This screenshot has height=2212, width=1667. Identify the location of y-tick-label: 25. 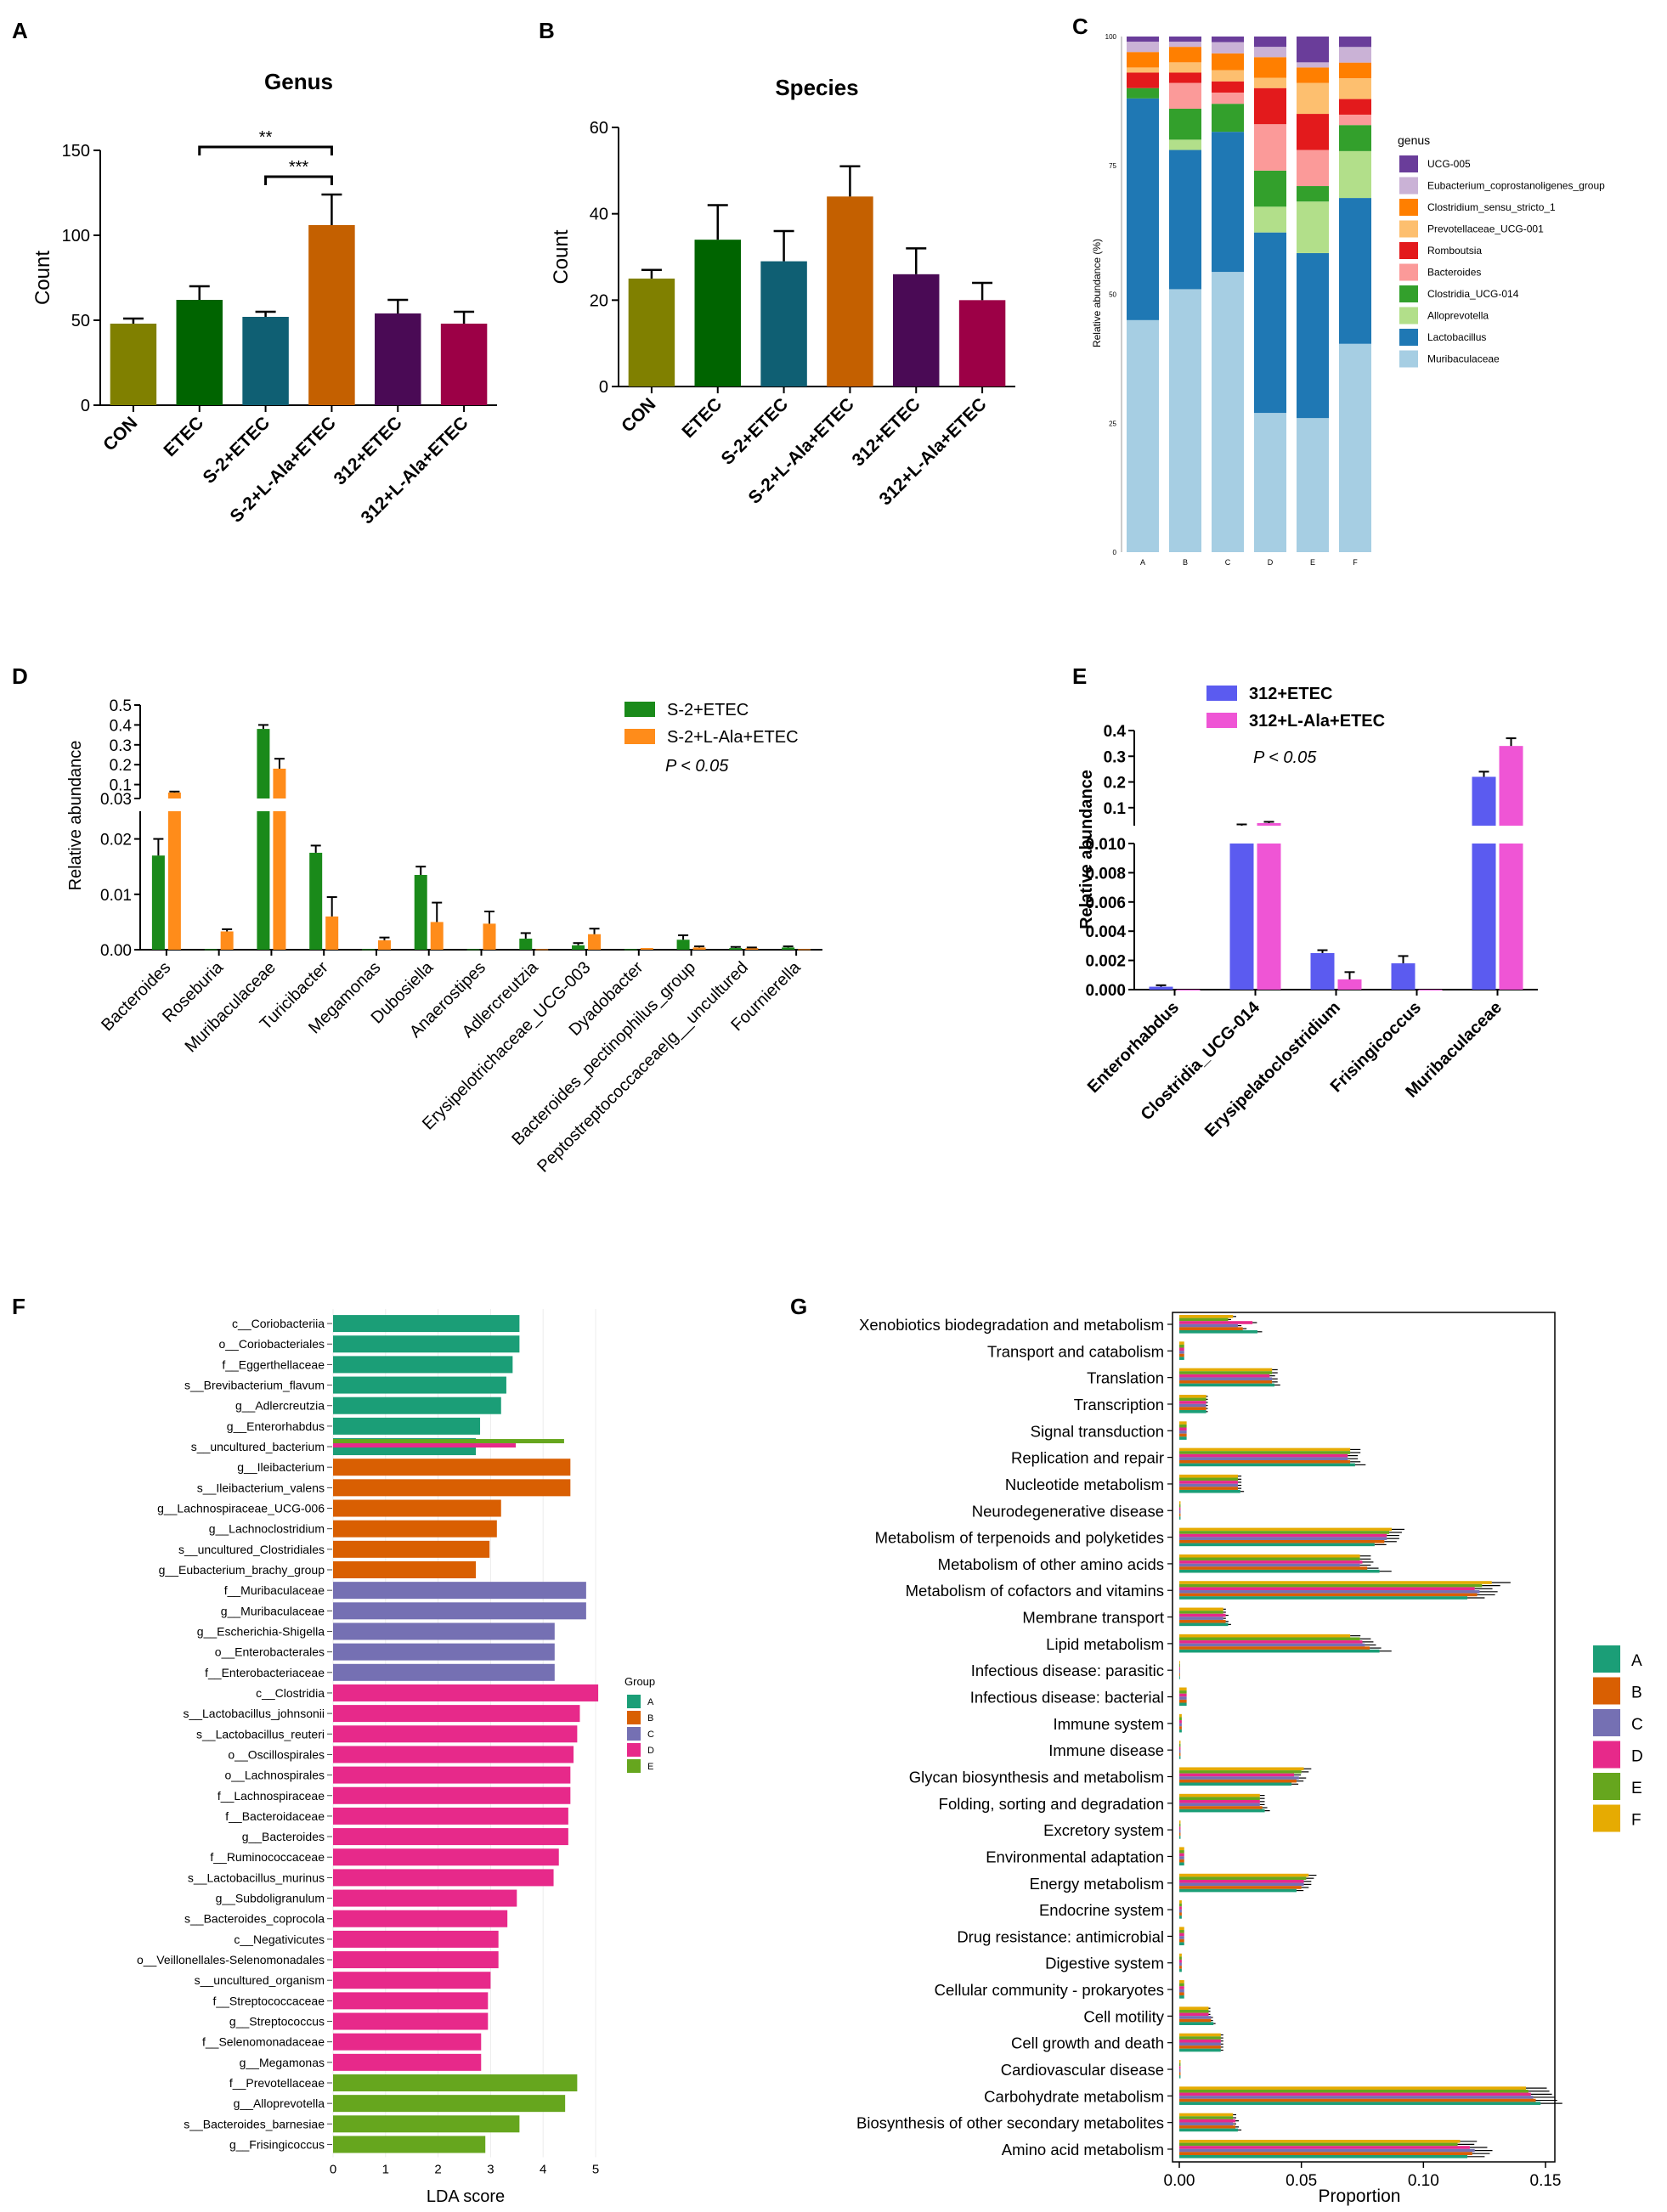
(1112, 424).